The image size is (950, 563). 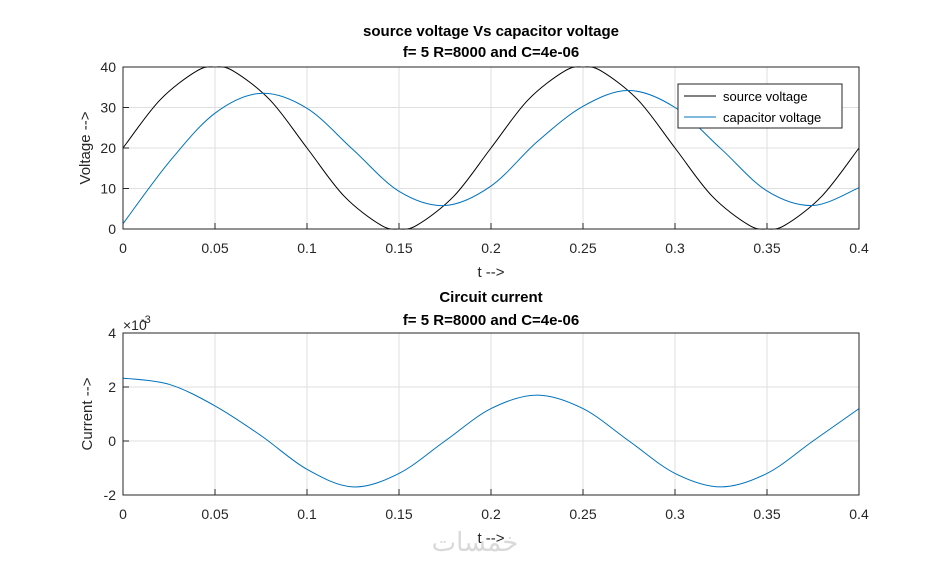 What do you see at coordinates (490, 297) in the screenshot?
I see `current-chart-title: Circuit current` at bounding box center [490, 297].